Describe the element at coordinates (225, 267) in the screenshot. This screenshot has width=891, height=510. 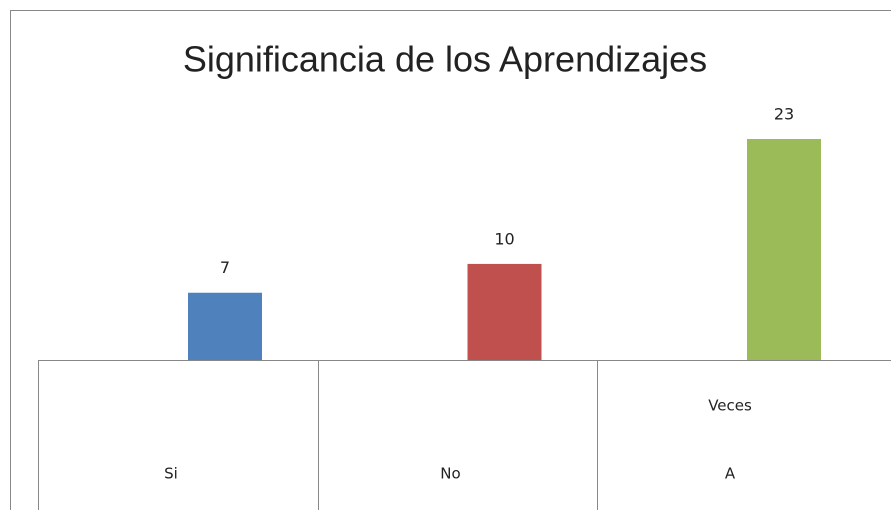
I see `data-label: 7` at that location.